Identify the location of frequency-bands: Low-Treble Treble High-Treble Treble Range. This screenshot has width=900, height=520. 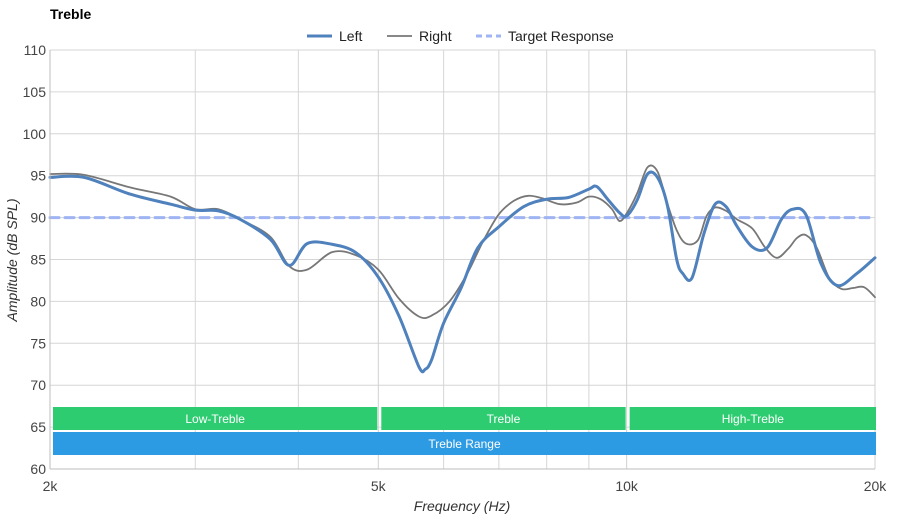
(464, 431).